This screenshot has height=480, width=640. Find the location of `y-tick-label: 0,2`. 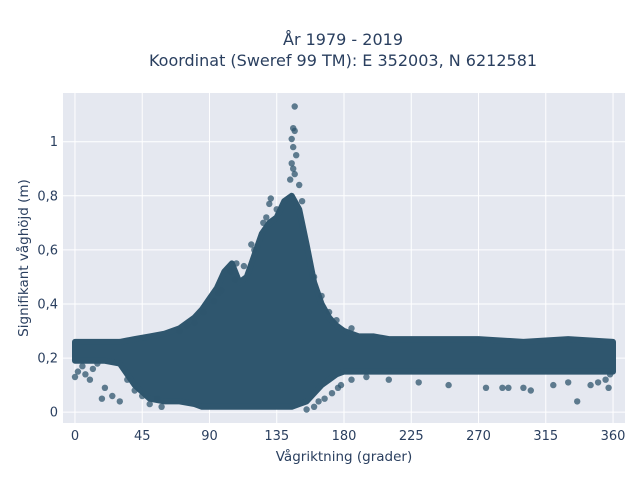

y-tick-label: 0,2 is located at coordinates (47, 359).